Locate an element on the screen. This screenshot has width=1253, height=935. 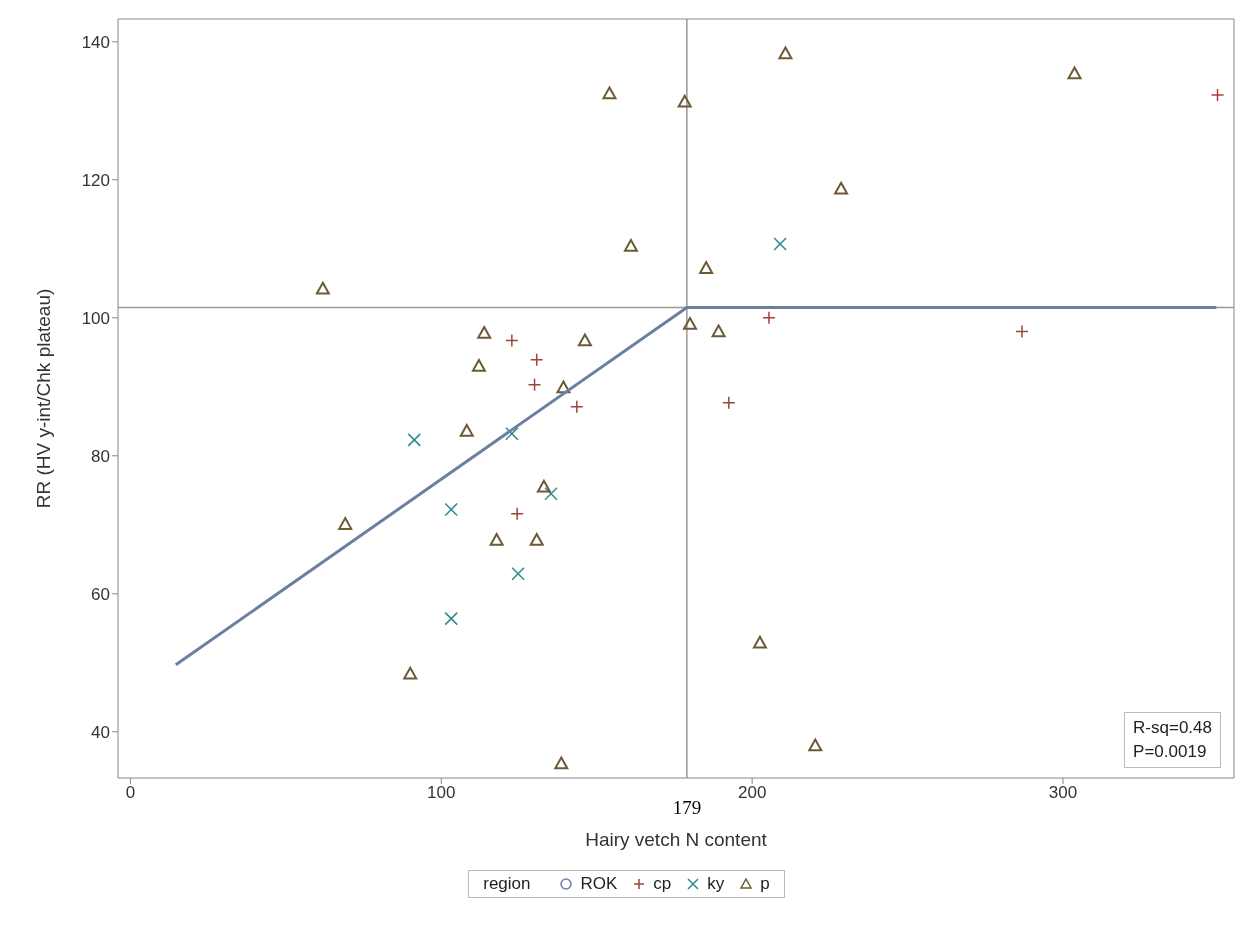
annotation: R-sq=0.48 is located at coordinates (1172, 728).